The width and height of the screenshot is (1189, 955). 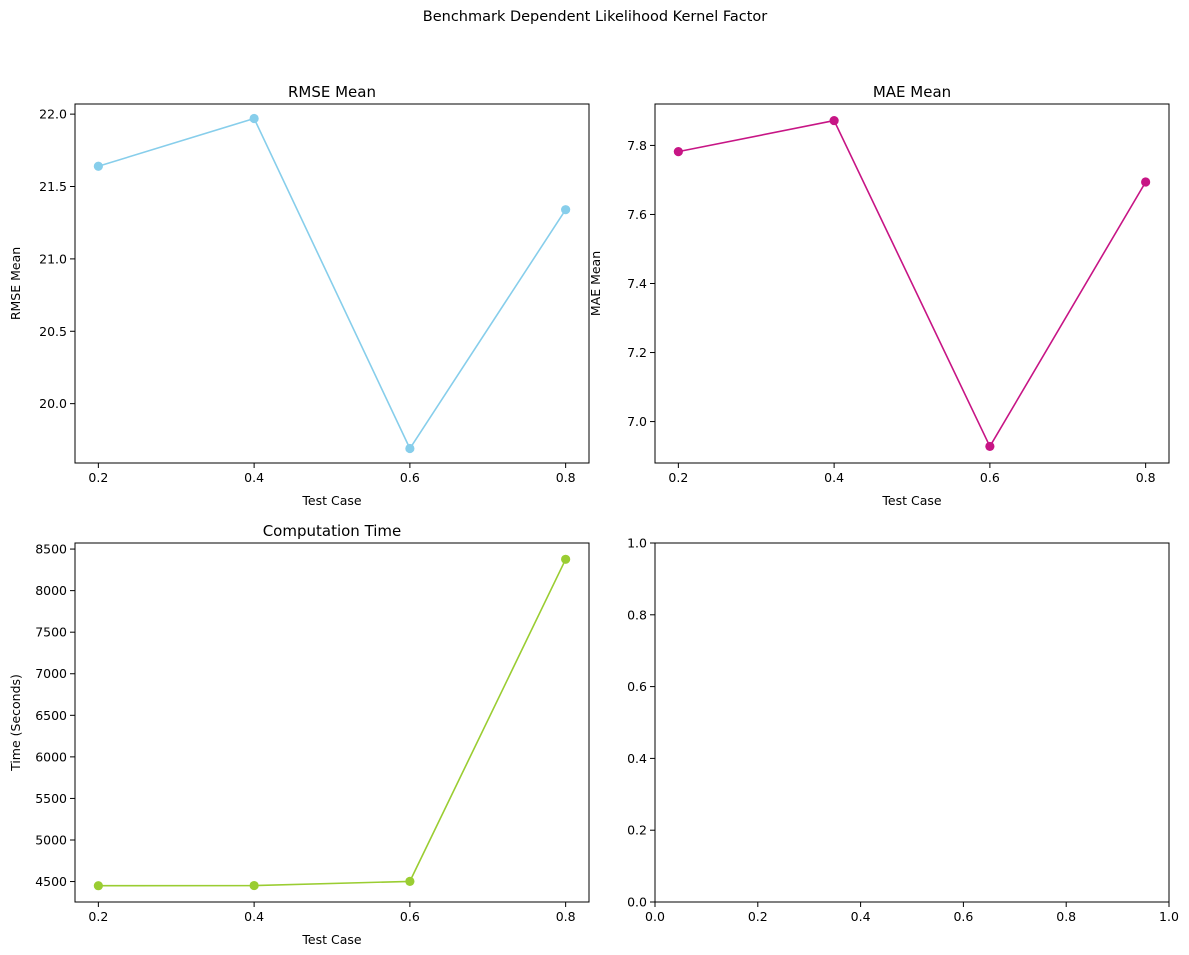 I want to click on chart-rmse-y-tick-label: 22.0, so click(x=53, y=114).